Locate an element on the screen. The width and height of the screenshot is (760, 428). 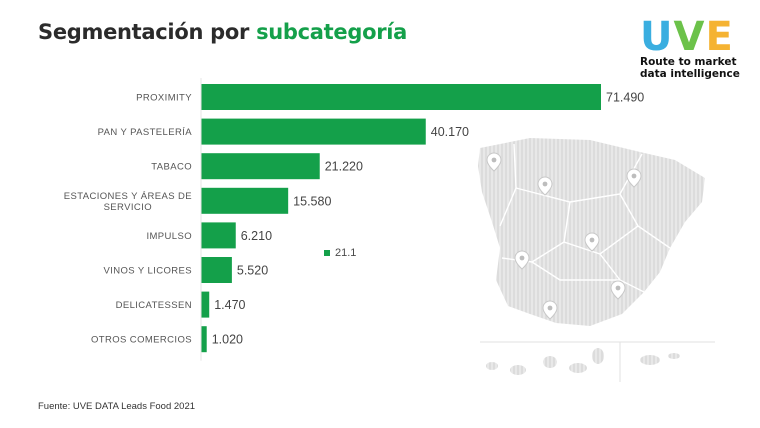
category-label-1: PAN Y PASTELERÍA is located at coordinates (145, 132).